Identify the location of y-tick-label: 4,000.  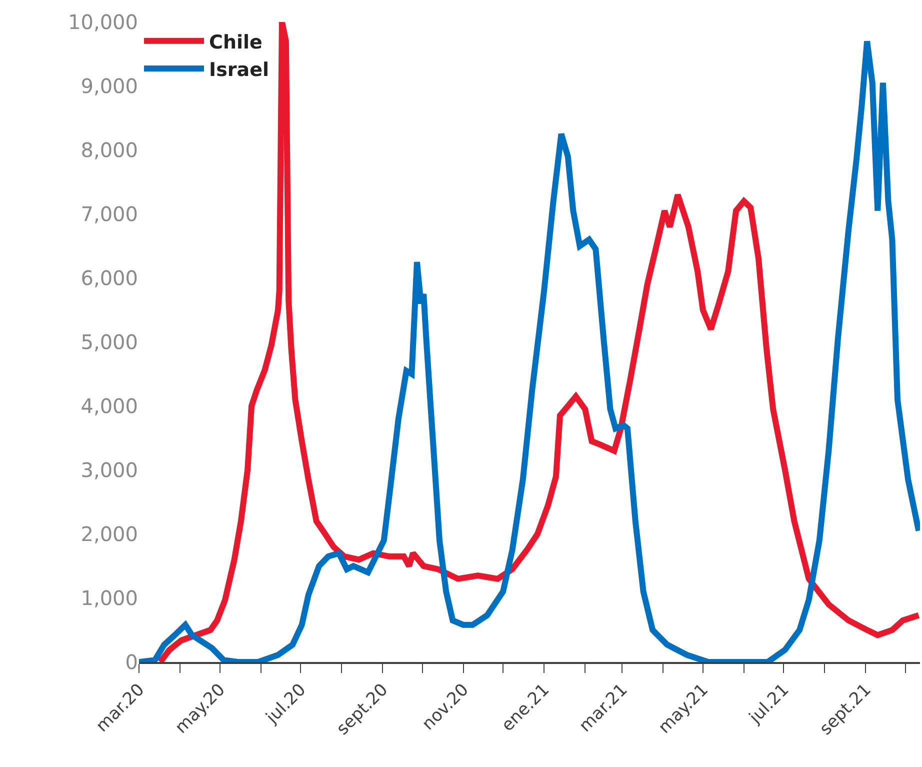
(109, 406).